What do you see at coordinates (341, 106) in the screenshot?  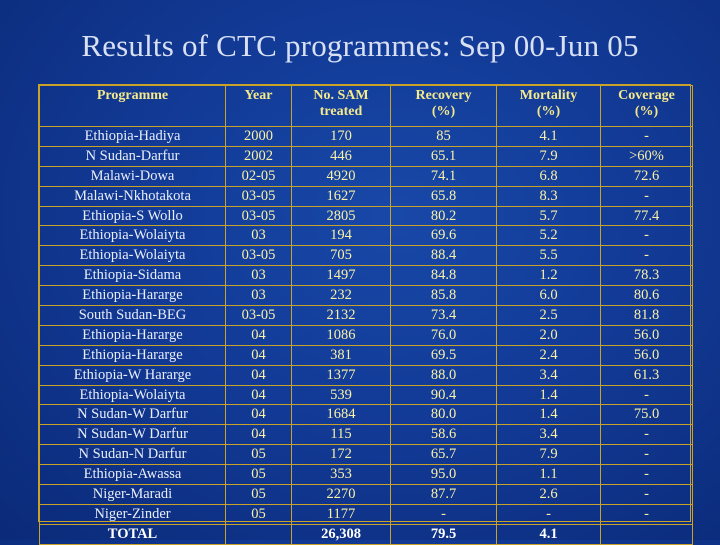 I see `header-sam-treated: No. SAM treated` at bounding box center [341, 106].